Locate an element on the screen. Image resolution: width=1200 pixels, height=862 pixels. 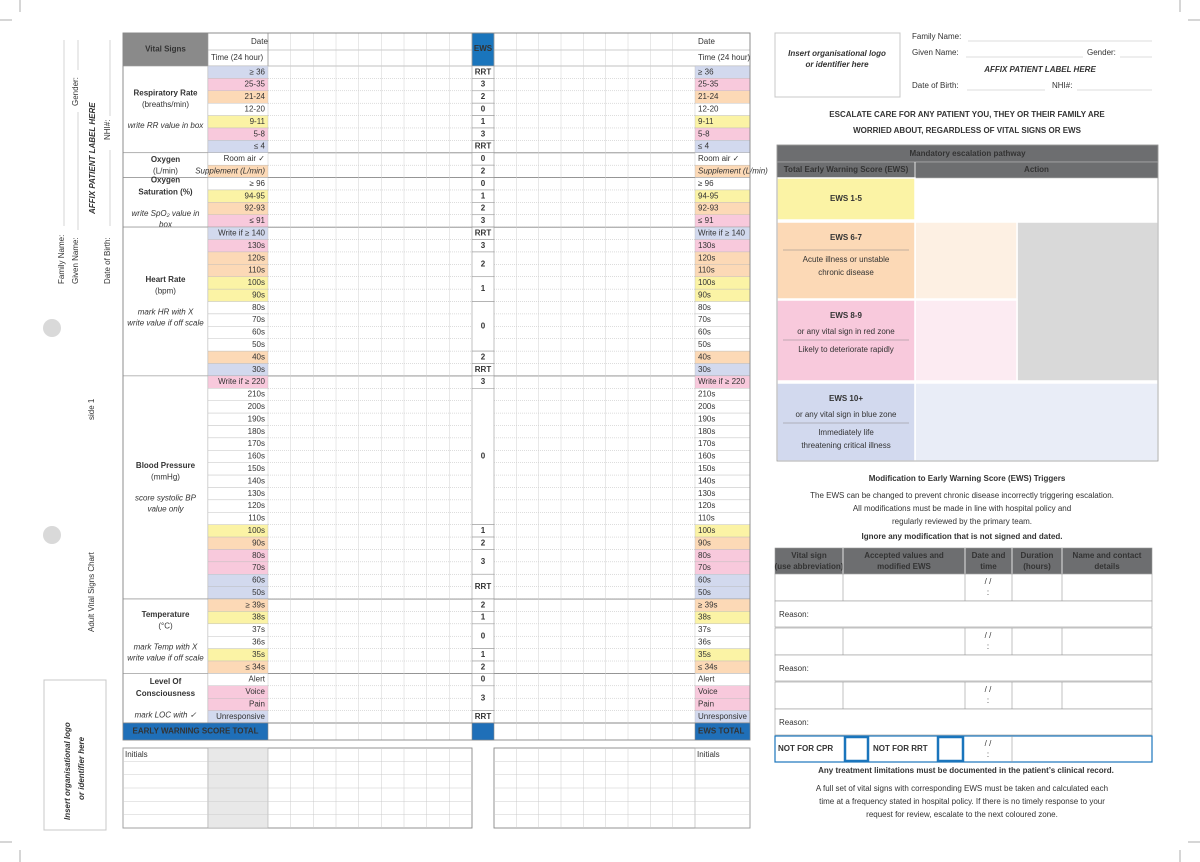
section-label: (breaths/min) is located at coordinates (165, 104).